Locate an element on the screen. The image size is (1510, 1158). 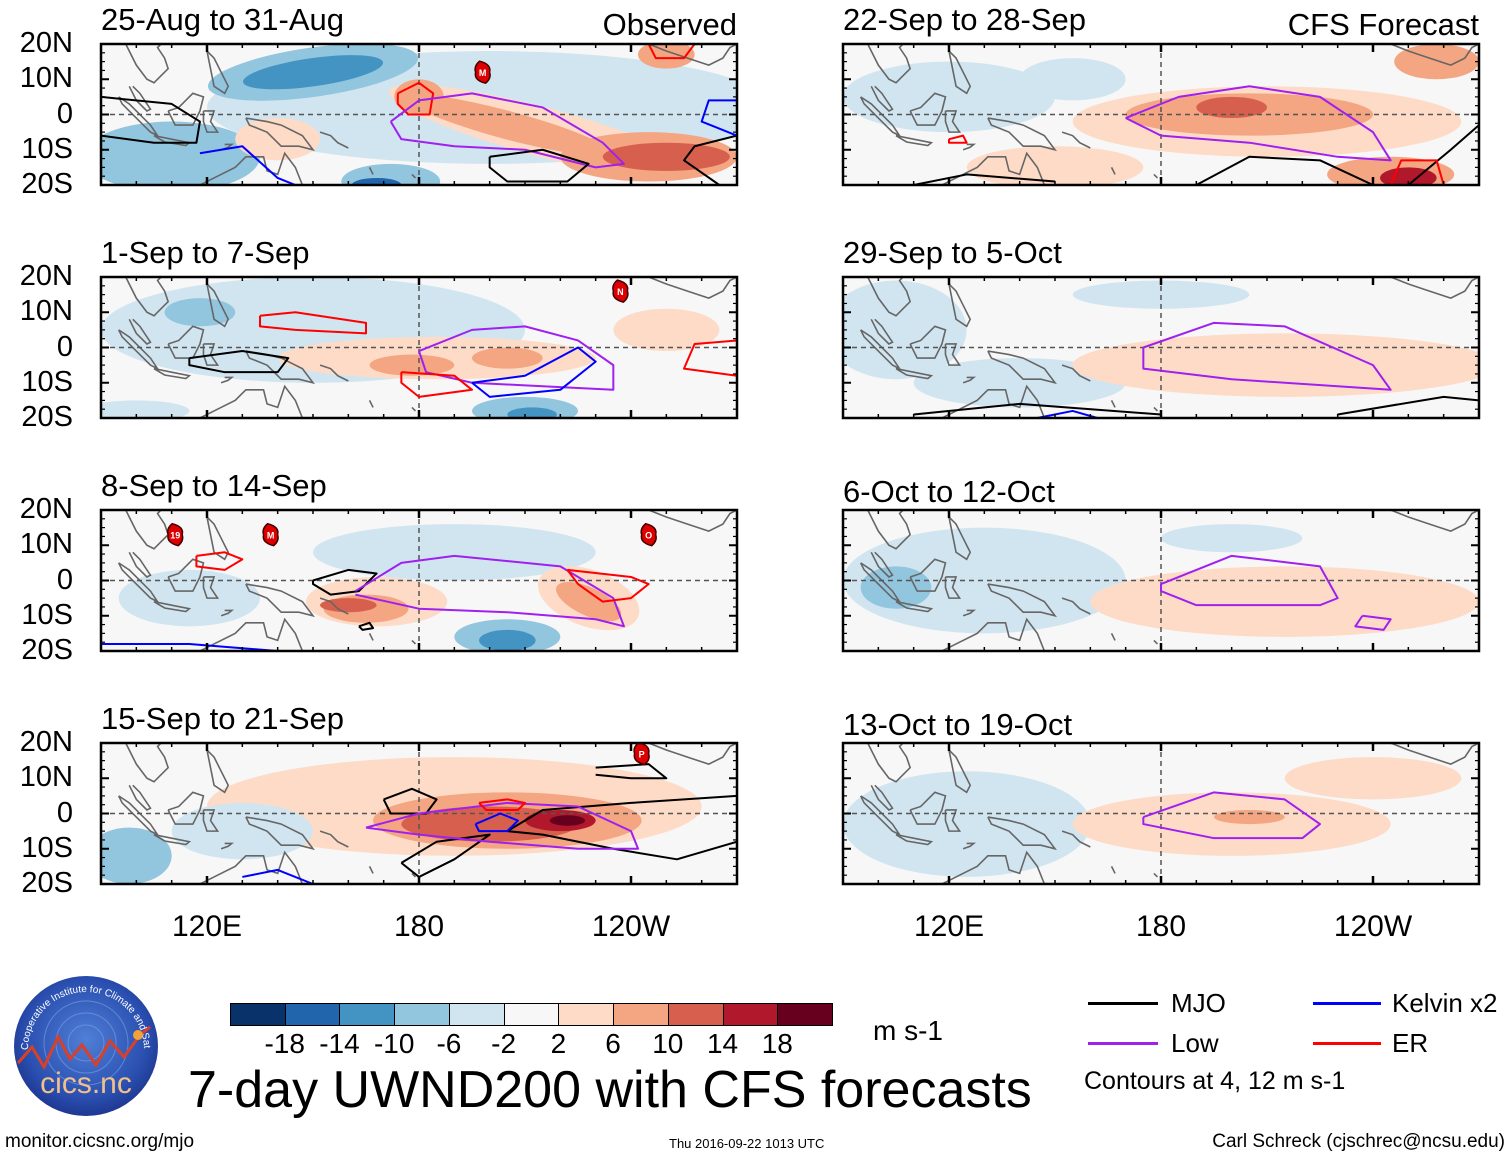
panel-title: 8-Sep to 14-Sep is located at coordinates (214, 485).